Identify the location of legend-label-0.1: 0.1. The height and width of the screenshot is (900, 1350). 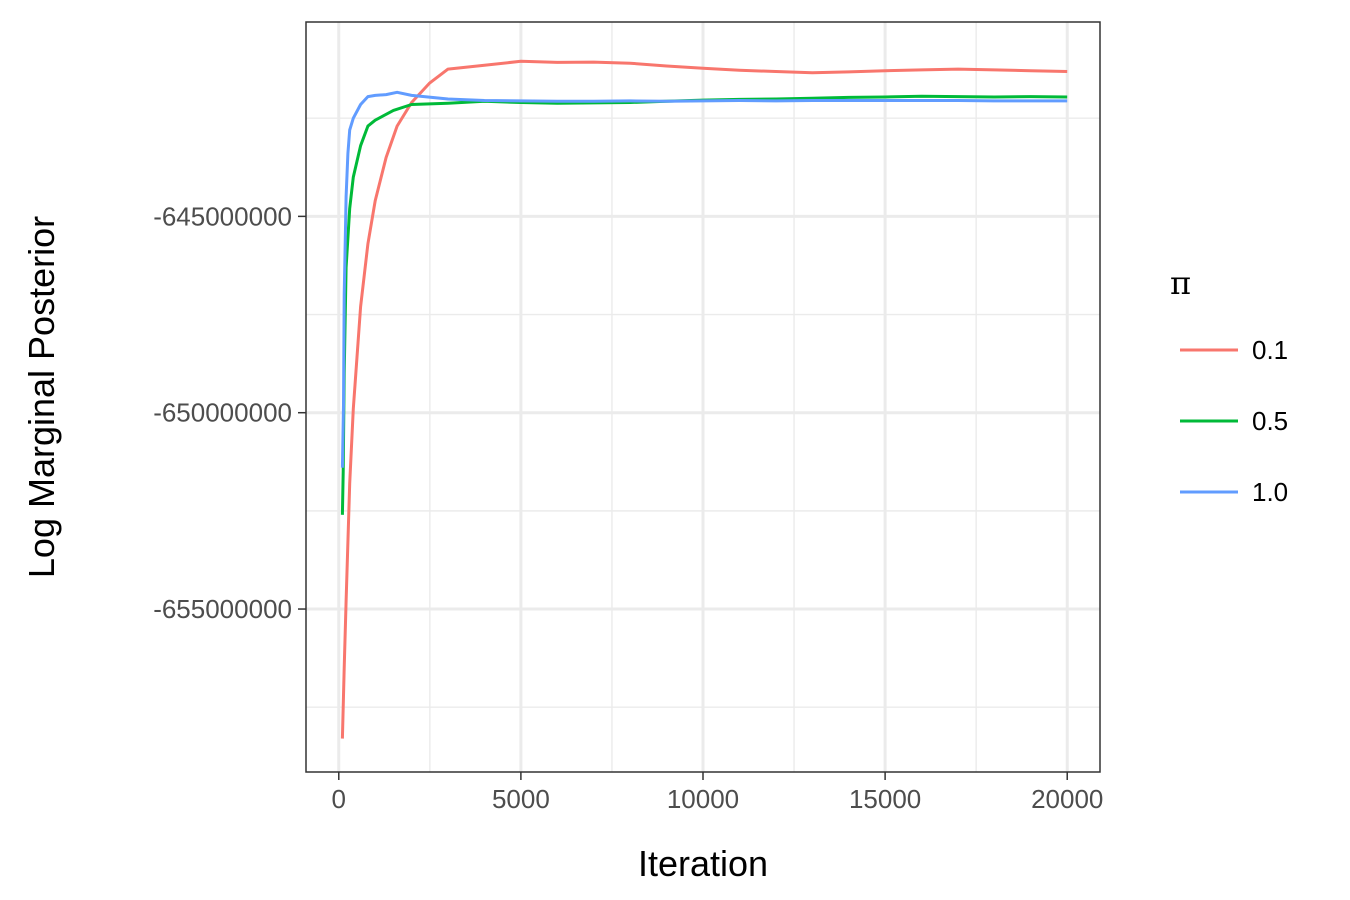
(1270, 350).